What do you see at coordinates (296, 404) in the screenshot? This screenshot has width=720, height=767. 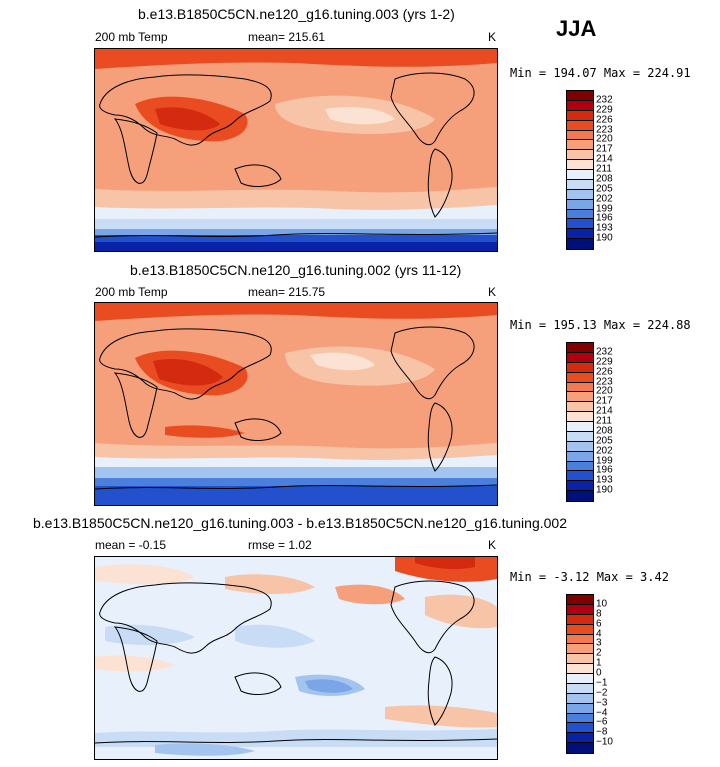 I see `panel-2-map` at bounding box center [296, 404].